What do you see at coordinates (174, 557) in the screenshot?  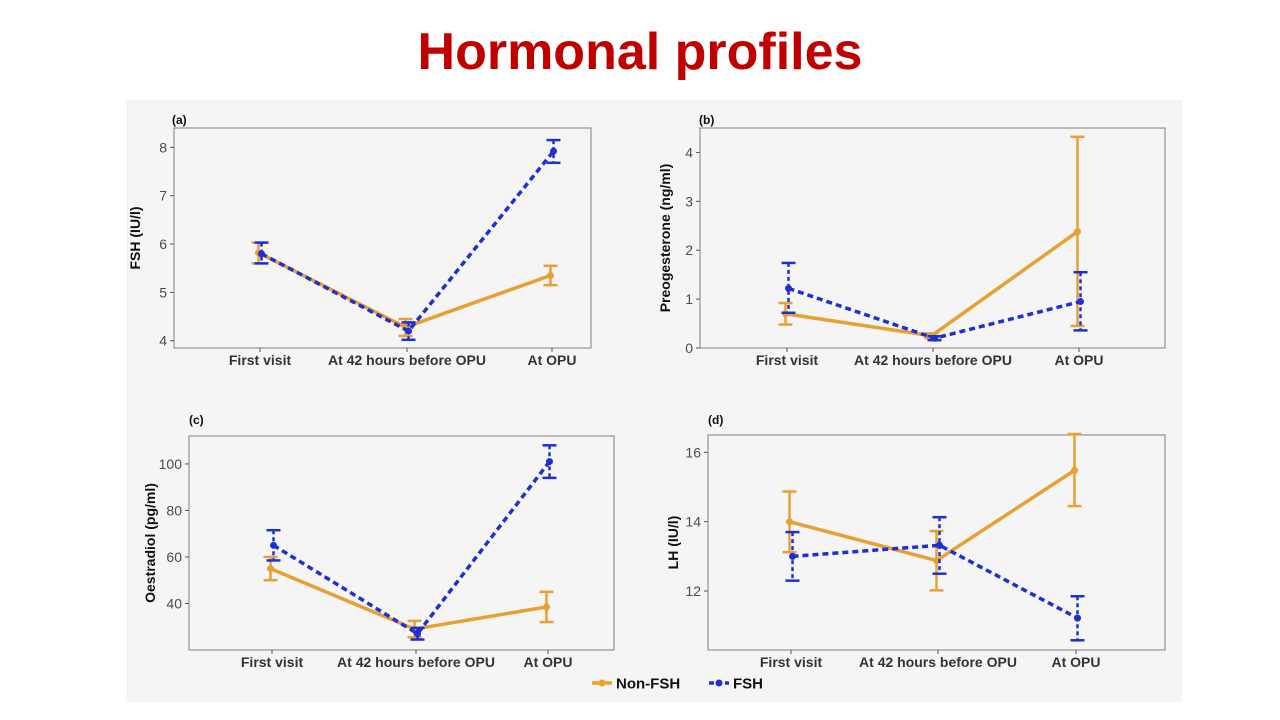 I see `y-tick-label: 60` at bounding box center [174, 557].